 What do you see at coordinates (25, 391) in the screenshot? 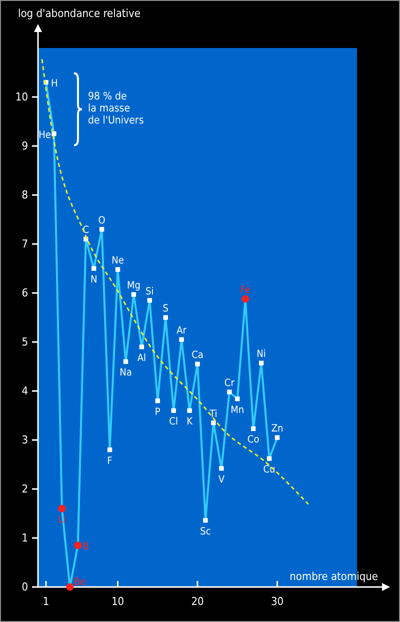
I see `y-tick-label: 4` at bounding box center [25, 391].